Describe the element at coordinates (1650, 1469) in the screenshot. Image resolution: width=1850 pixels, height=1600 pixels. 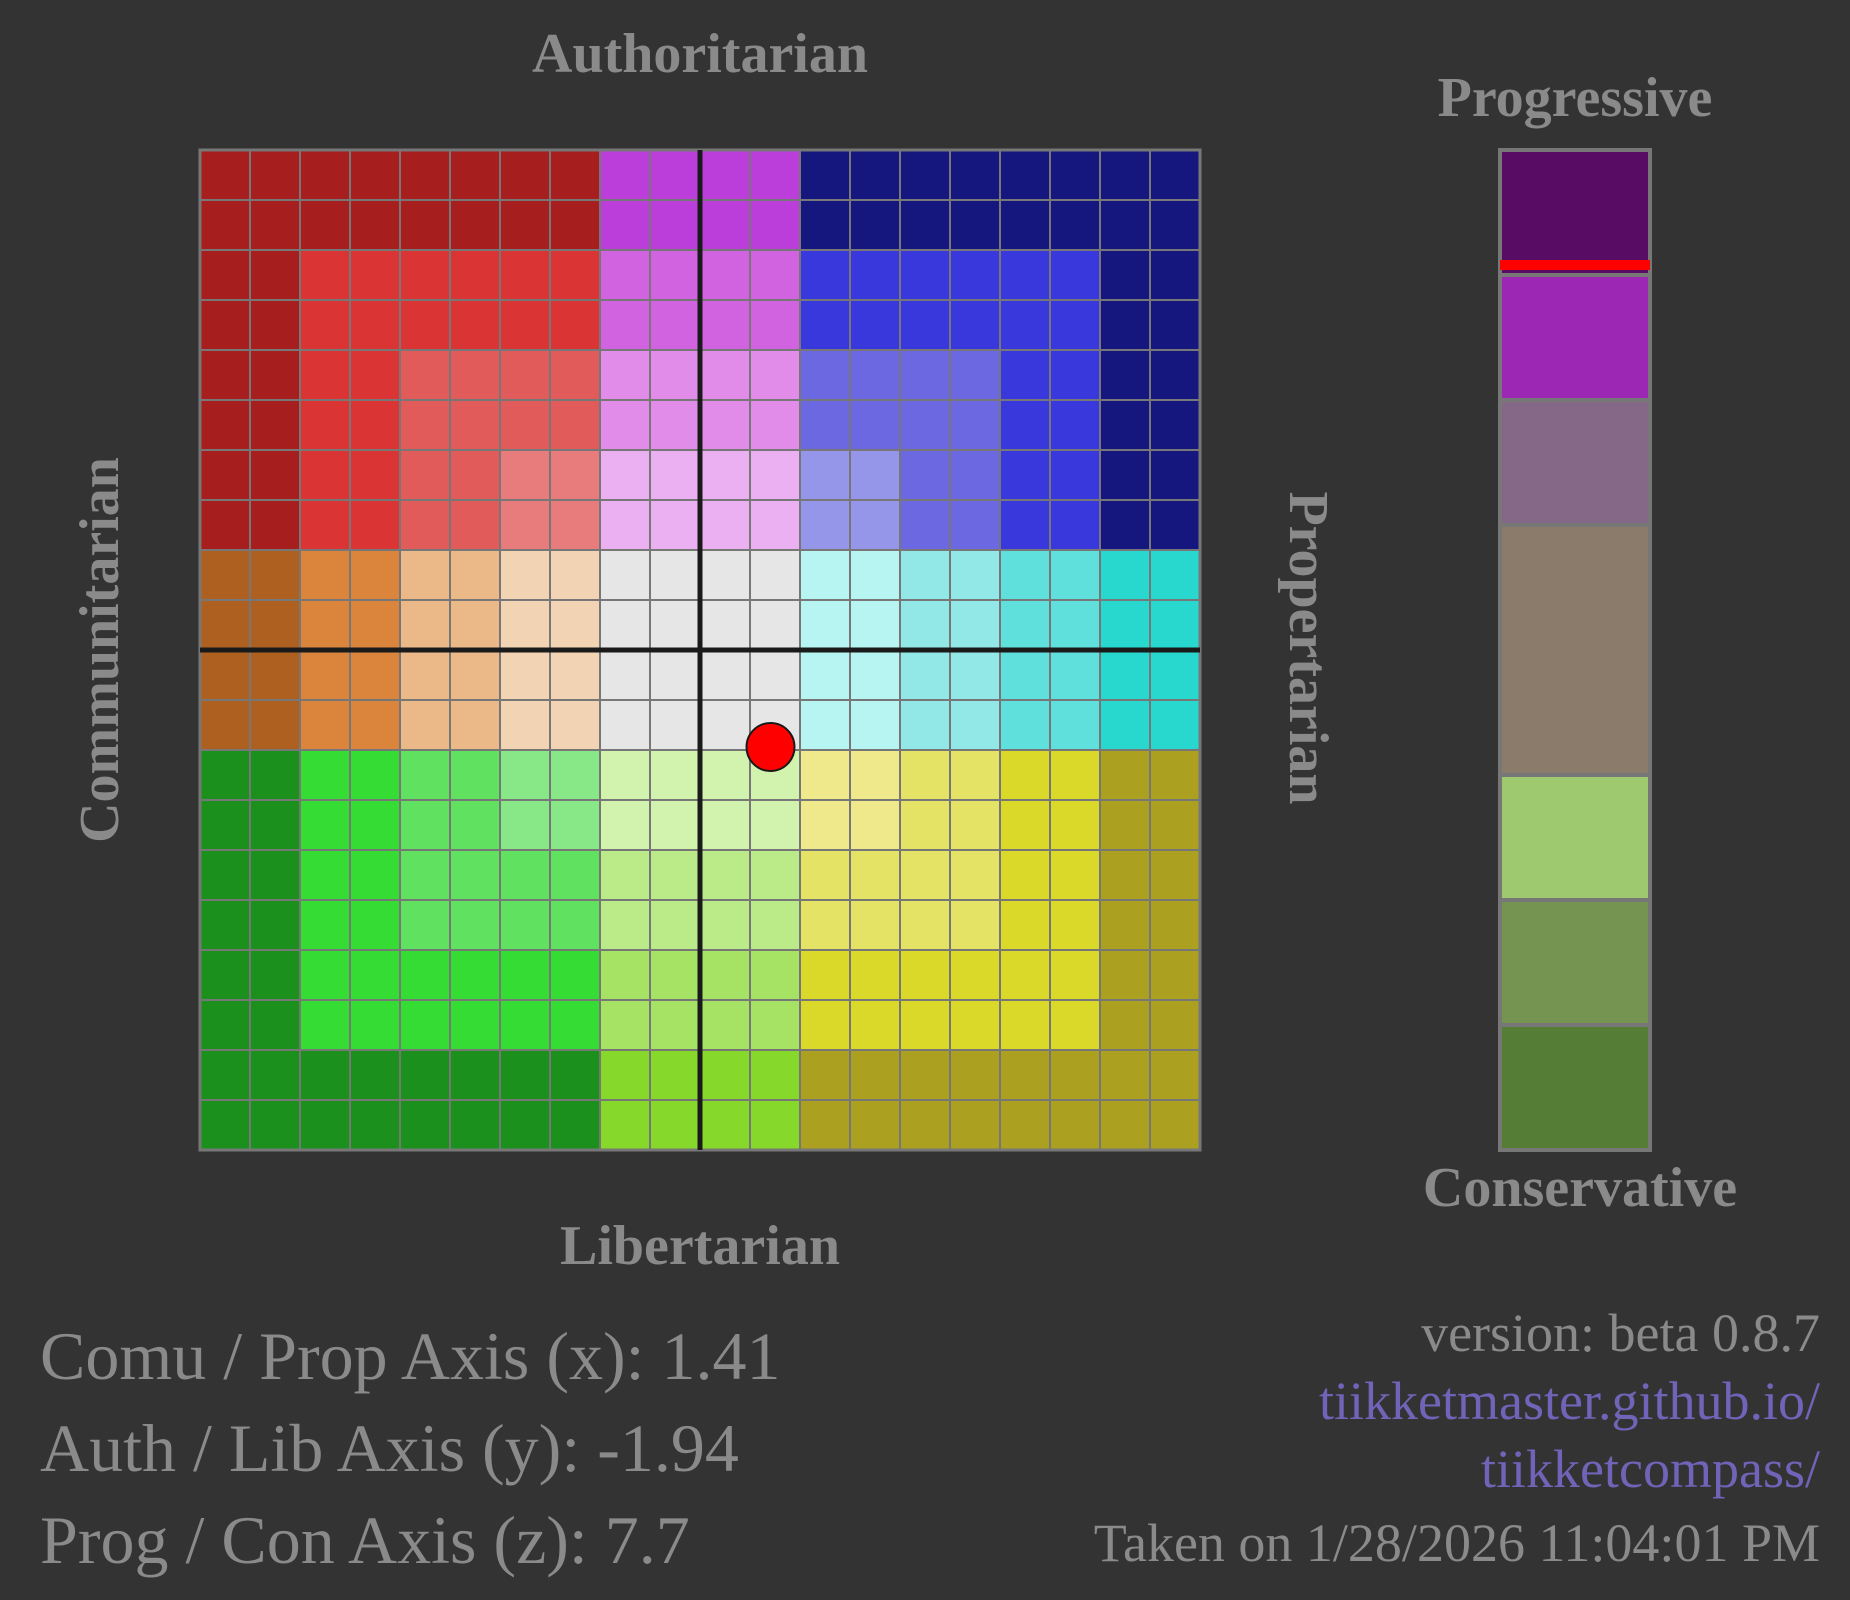
I see `site-link-line2: tiikketcompass/` at that location.